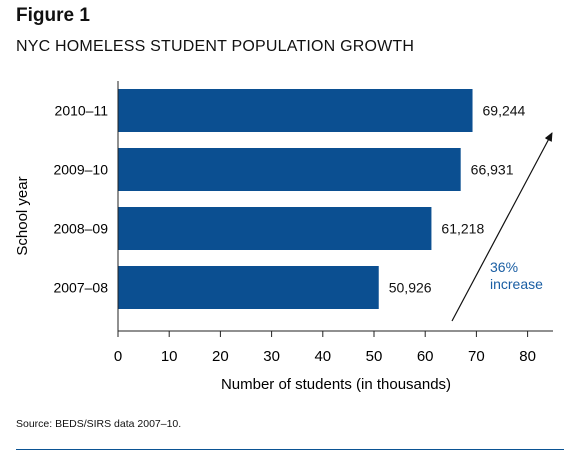 The height and width of the screenshot is (466, 577). What do you see at coordinates (336, 384) in the screenshot?
I see `x-axis-label: Number of students (in thousands)` at bounding box center [336, 384].